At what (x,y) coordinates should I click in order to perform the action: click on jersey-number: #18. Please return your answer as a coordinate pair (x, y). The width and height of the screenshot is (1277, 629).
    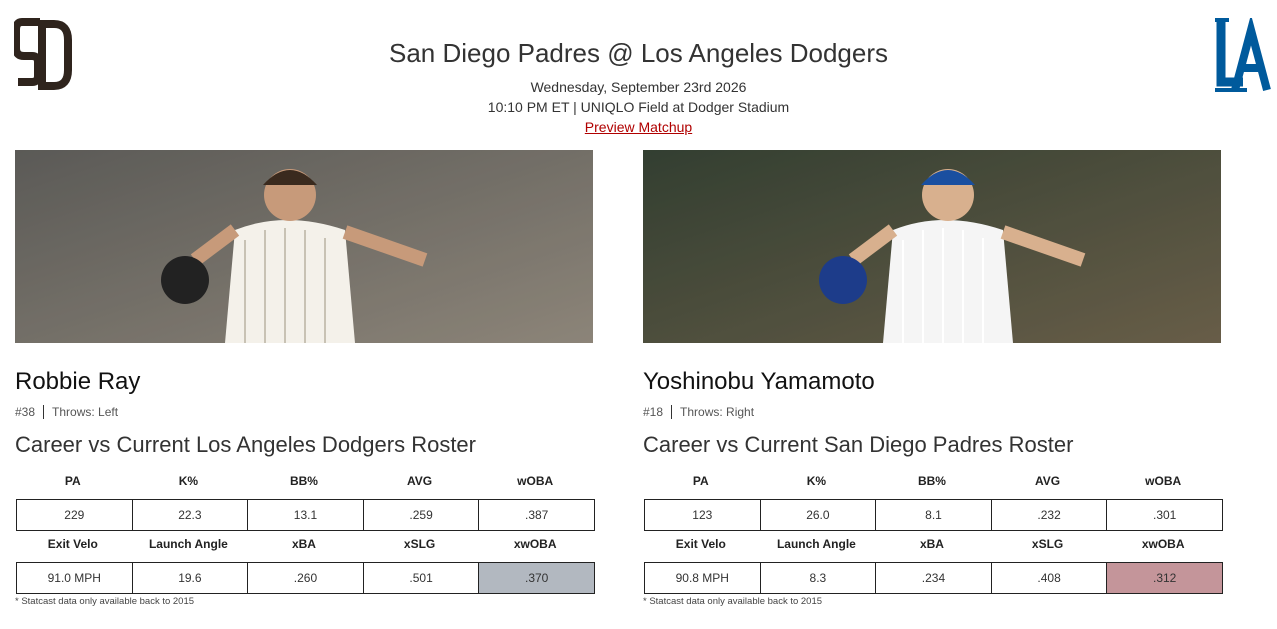
    Looking at the image, I should click on (653, 412).